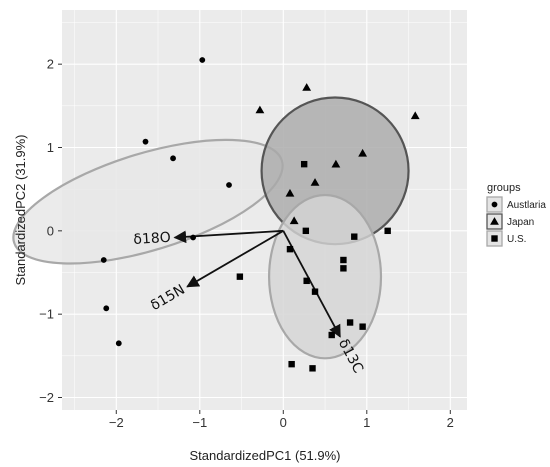 The width and height of the screenshot is (550, 467). I want to click on y-axis-ticks: −2 −1 0 1 2, so click(50, 231).